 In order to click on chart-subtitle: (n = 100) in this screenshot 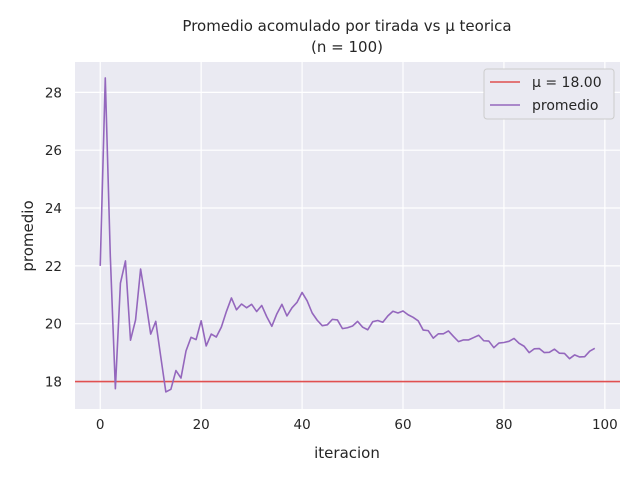, I will do `click(347, 47)`.